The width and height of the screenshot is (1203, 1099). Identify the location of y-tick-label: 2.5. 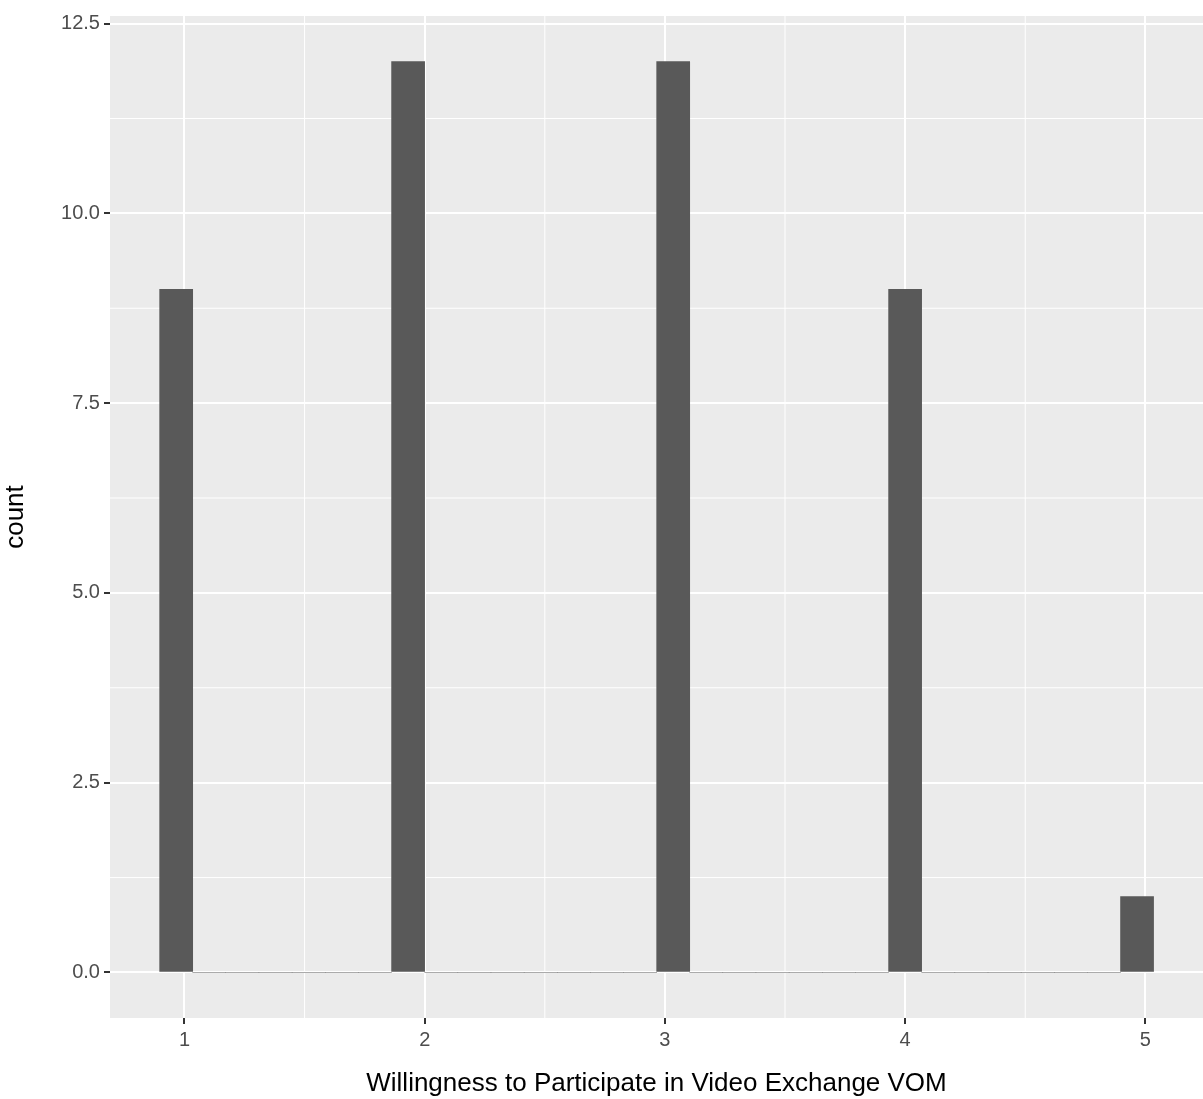
(86, 781).